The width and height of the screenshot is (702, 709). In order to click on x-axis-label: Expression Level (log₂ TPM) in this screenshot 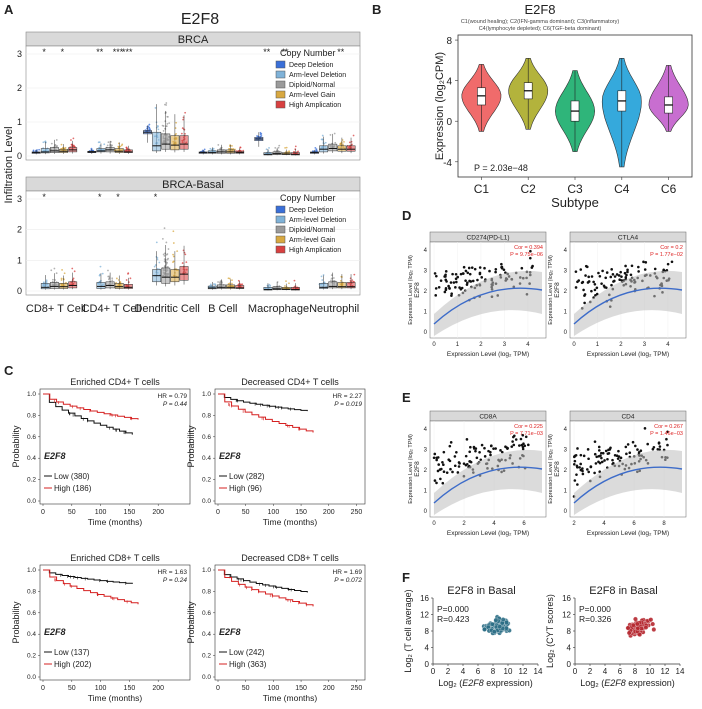, I will do `click(628, 354)`.